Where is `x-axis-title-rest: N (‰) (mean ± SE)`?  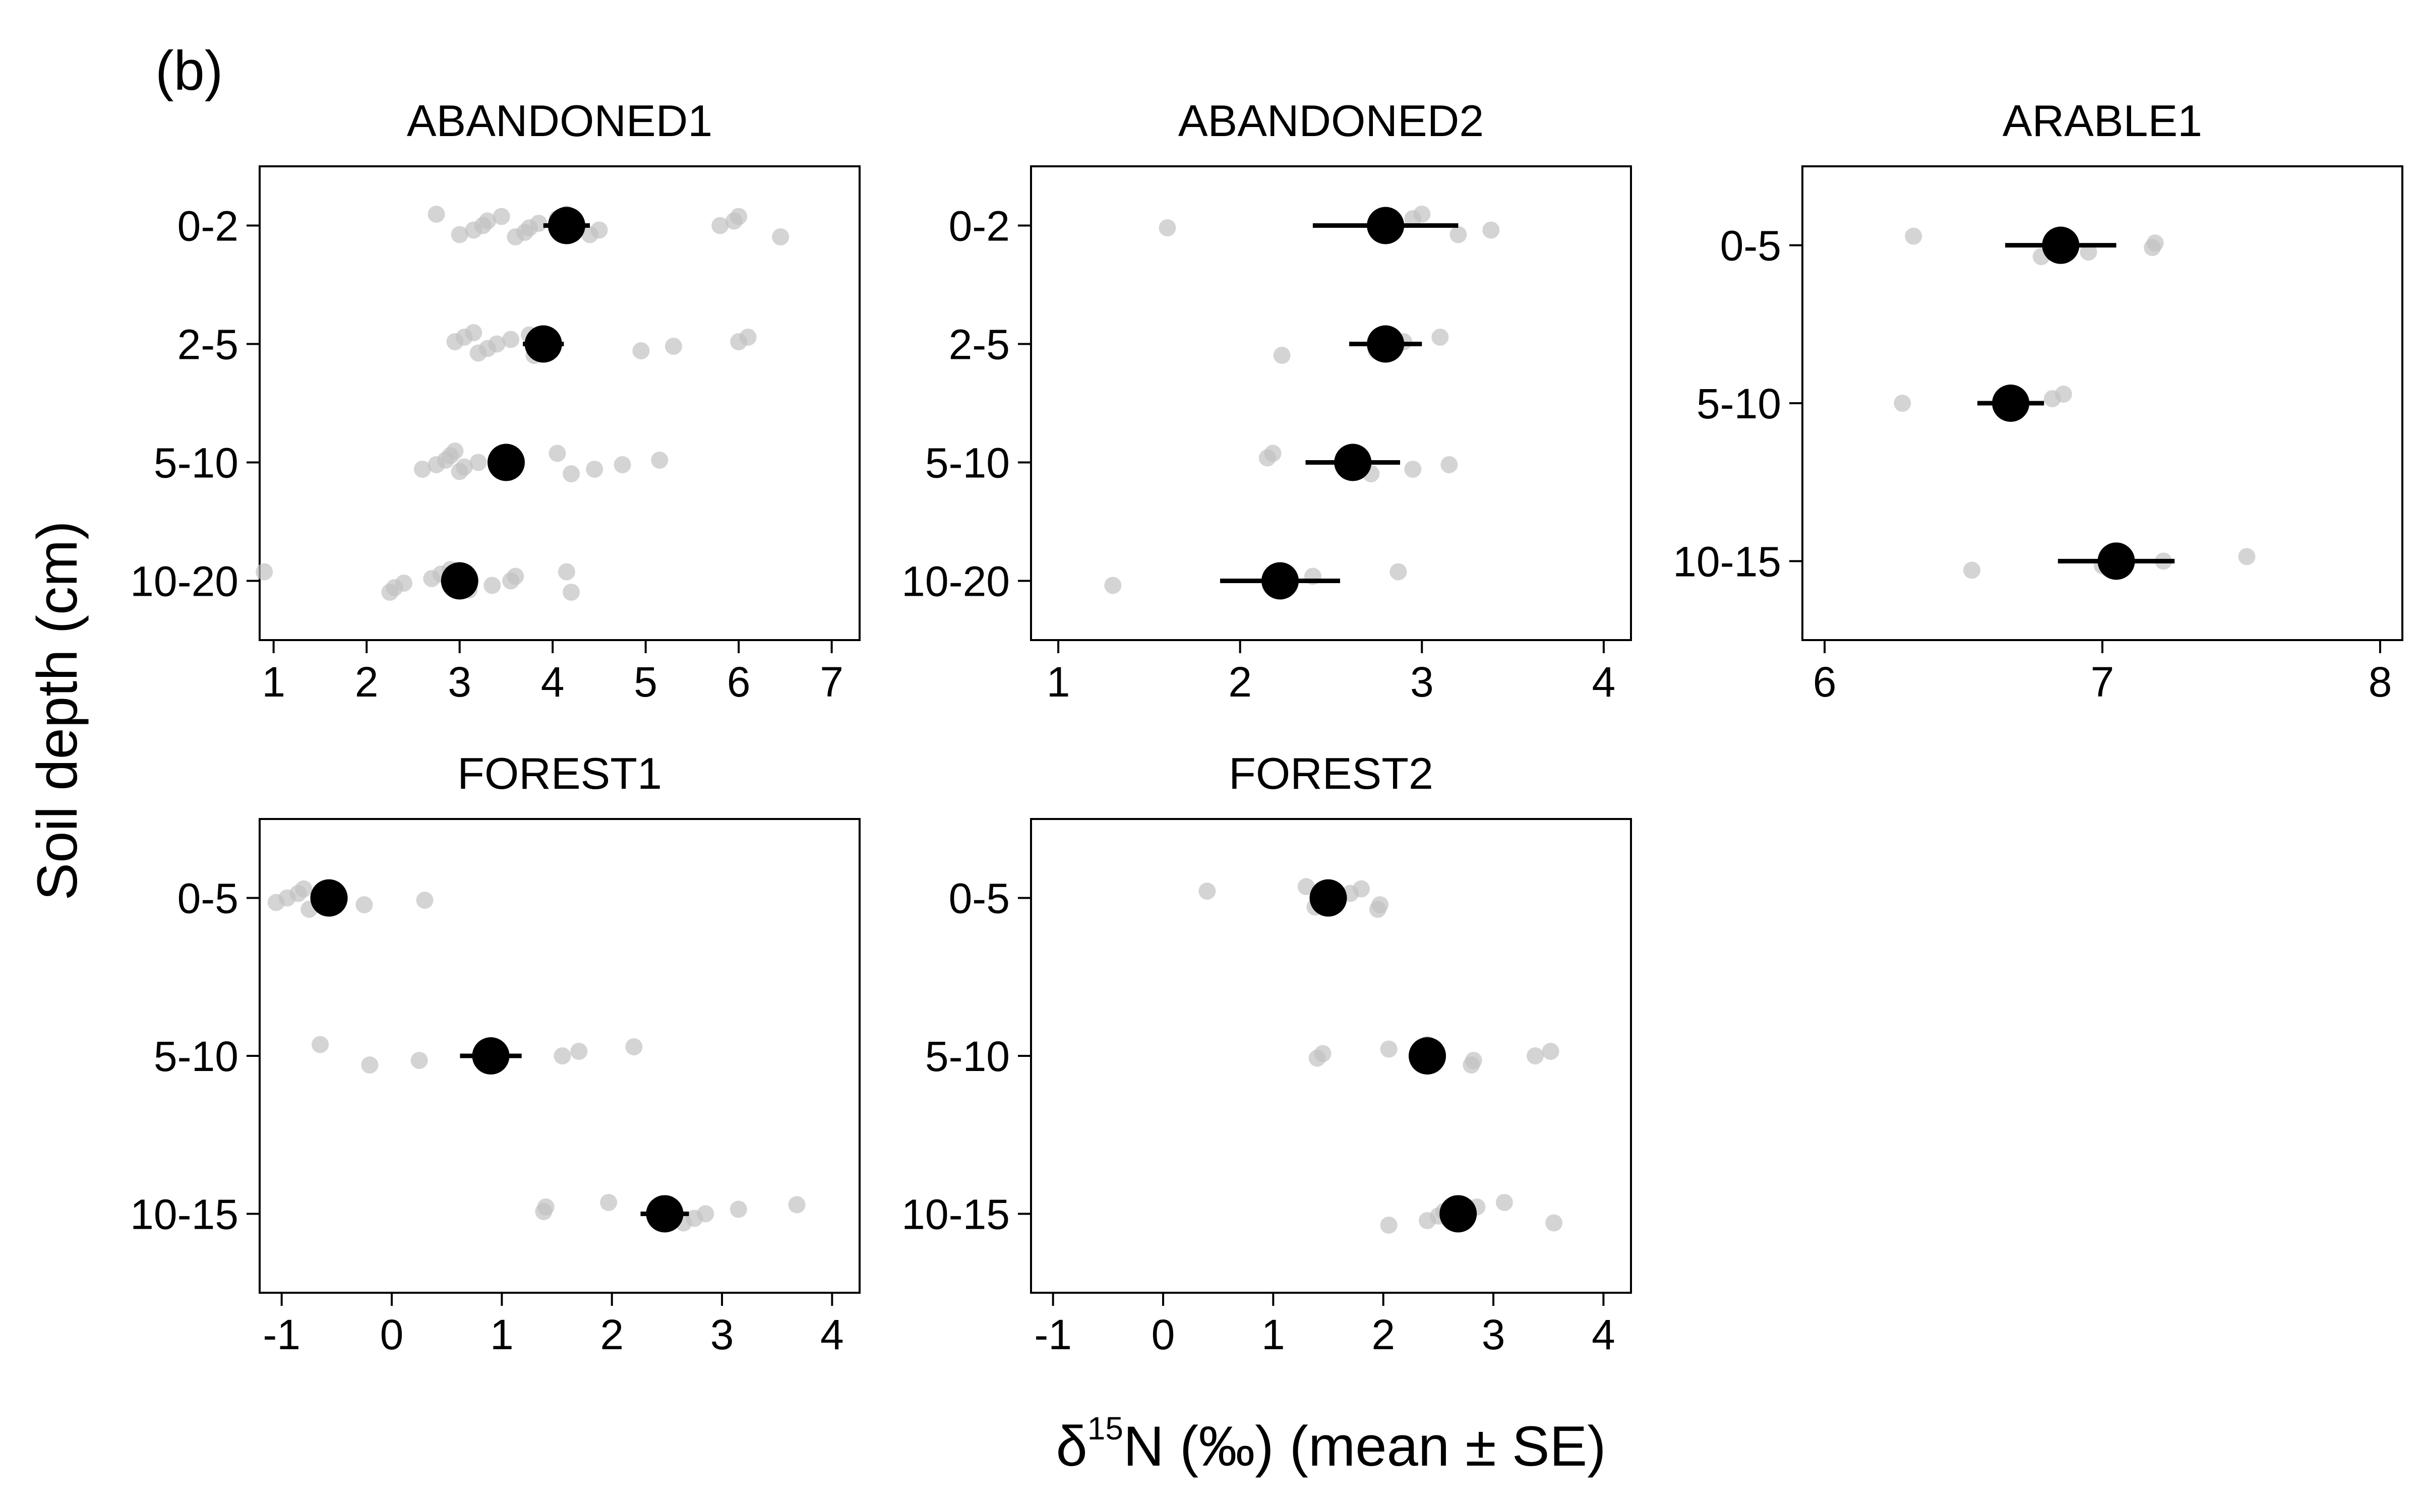
x-axis-title-rest: N (‰) (mean ± SE) is located at coordinates (1364, 1446).